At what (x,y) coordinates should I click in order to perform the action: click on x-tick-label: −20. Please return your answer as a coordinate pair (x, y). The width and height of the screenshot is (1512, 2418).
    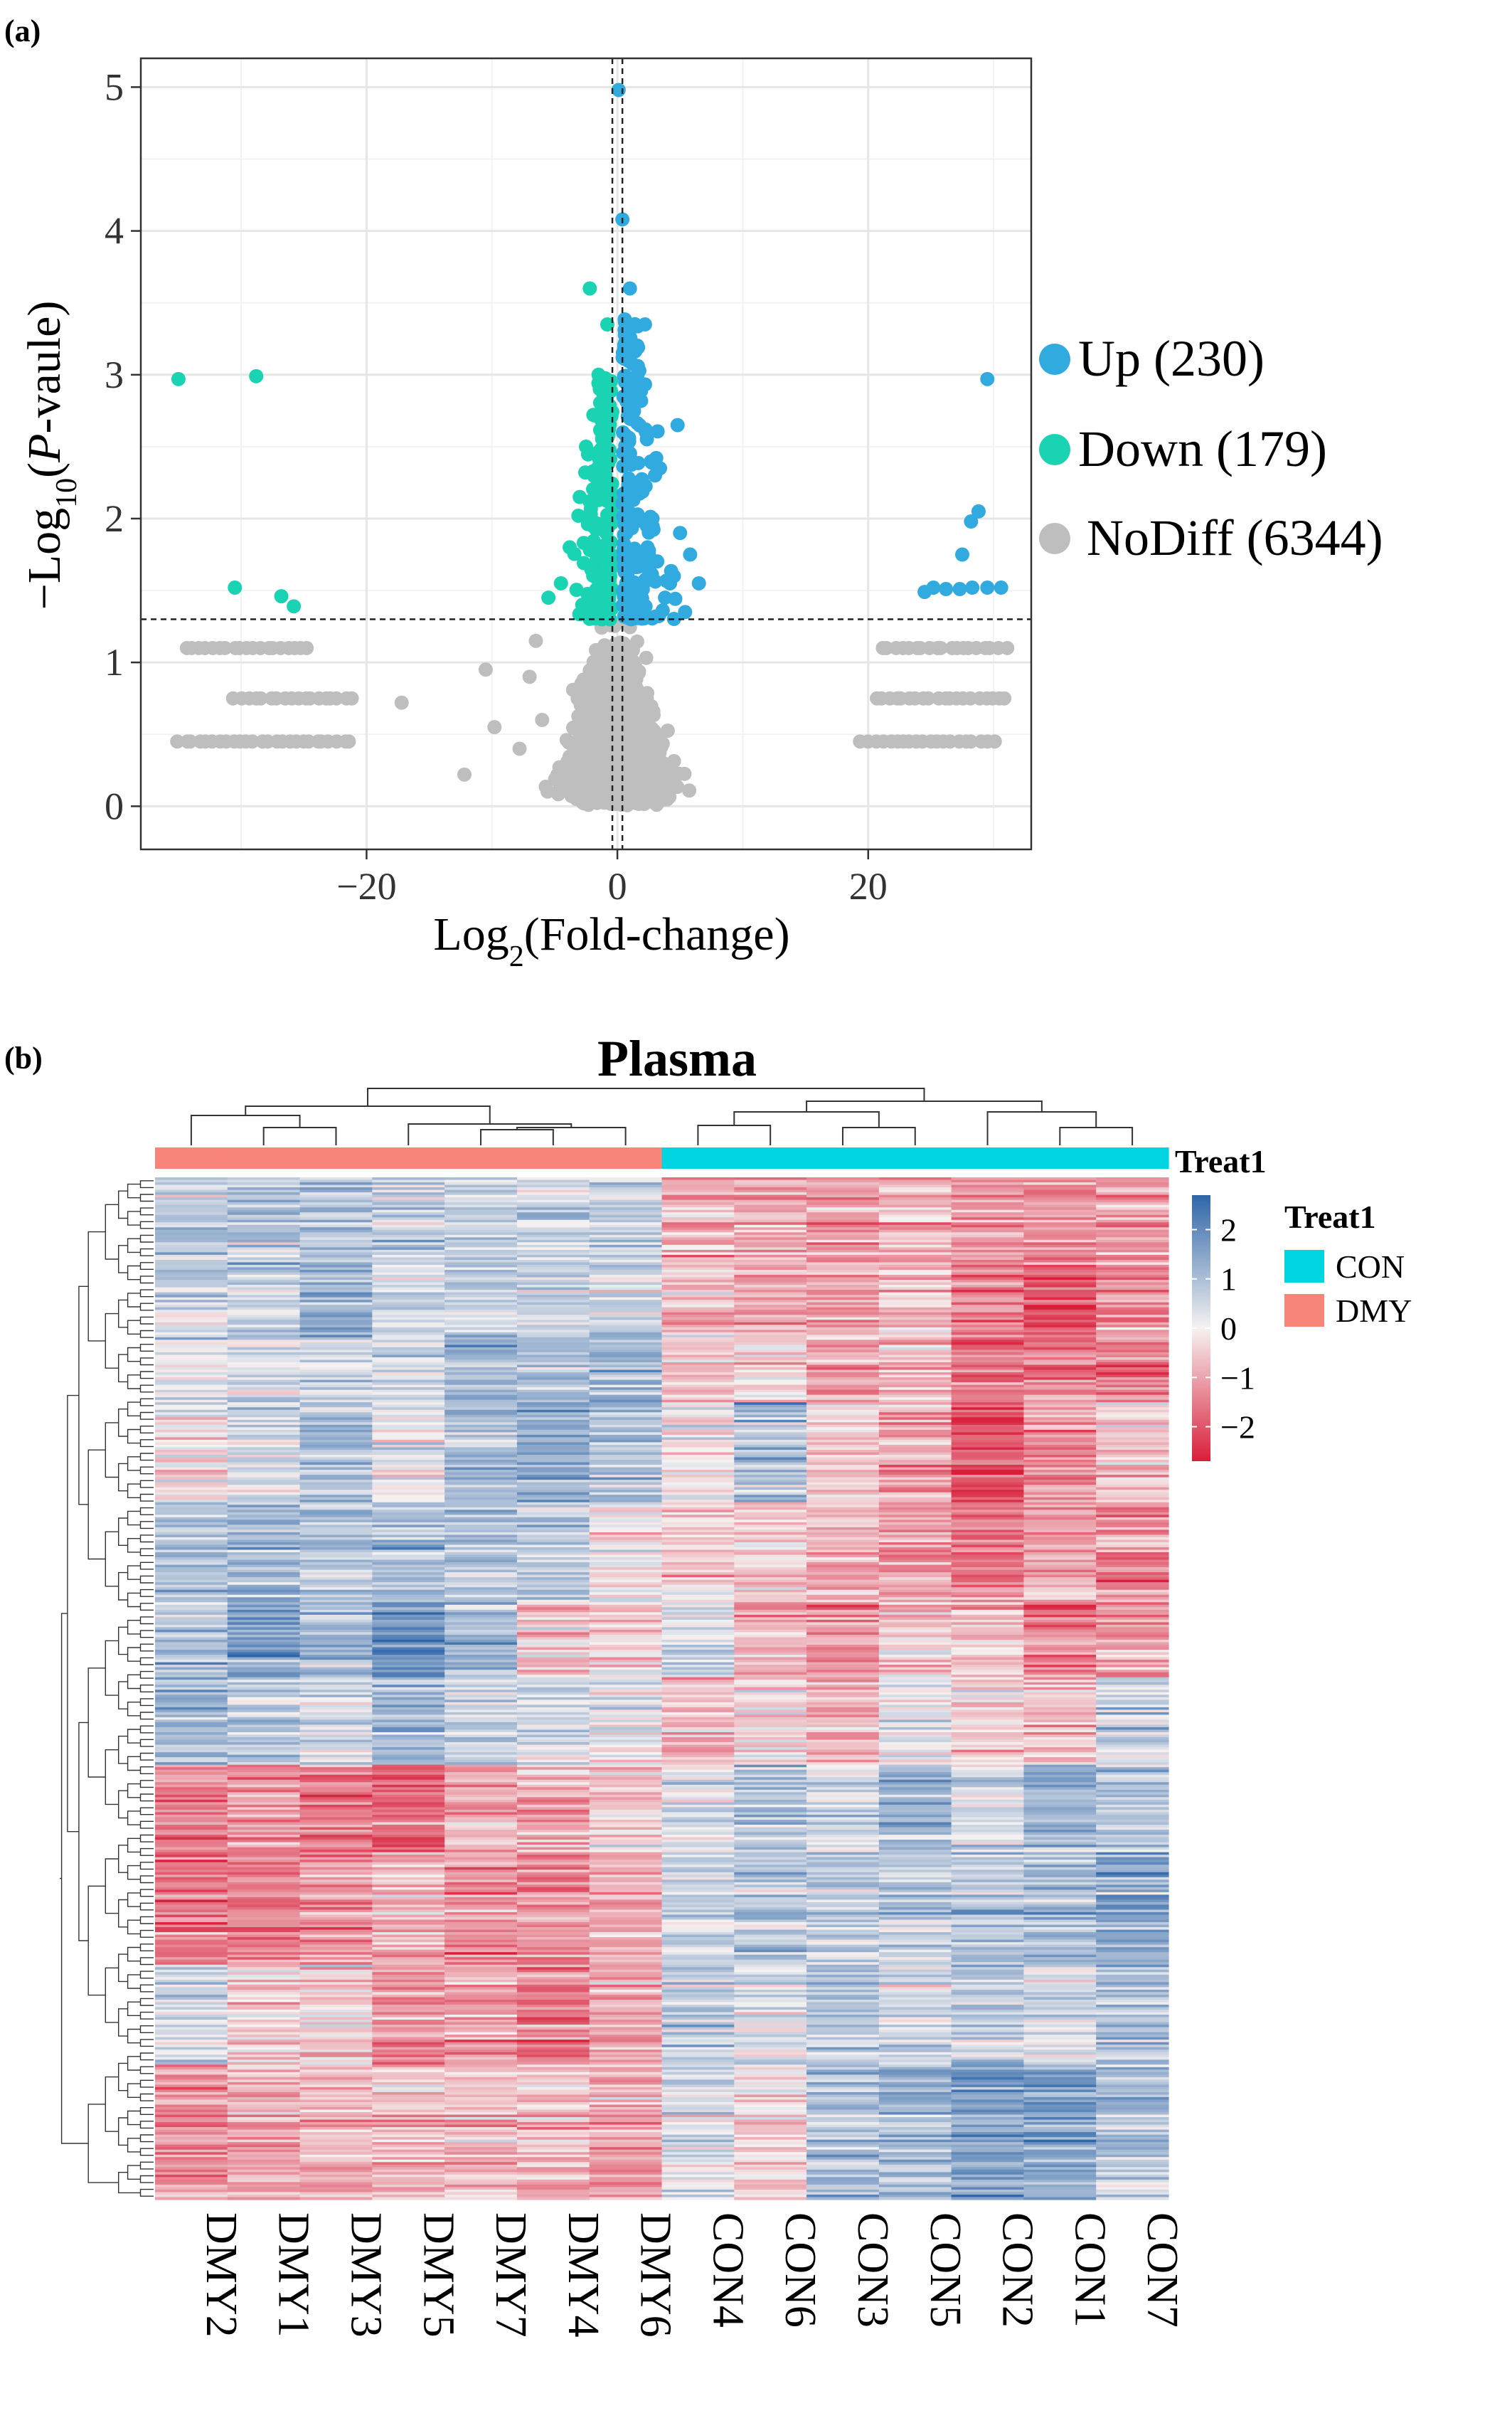
    Looking at the image, I should click on (366, 886).